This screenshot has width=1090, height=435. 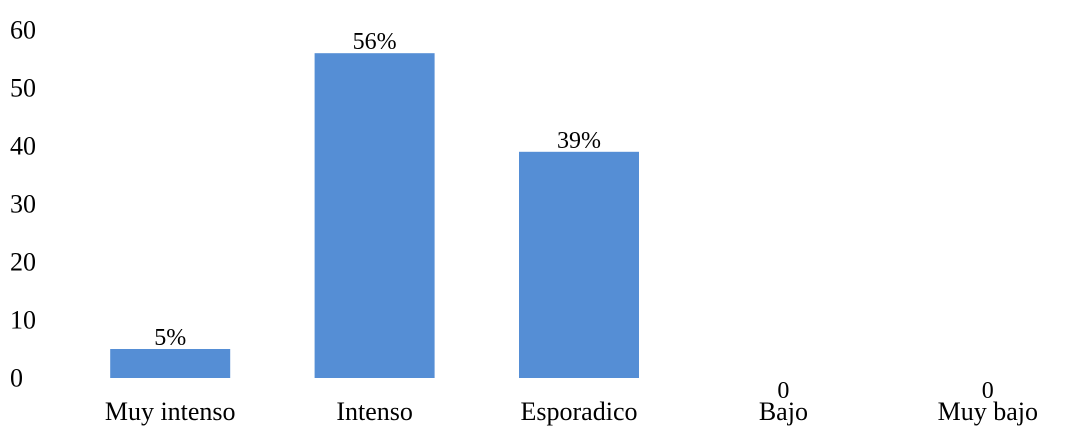 What do you see at coordinates (579, 411) in the screenshot?
I see `category-label: Esporadico` at bounding box center [579, 411].